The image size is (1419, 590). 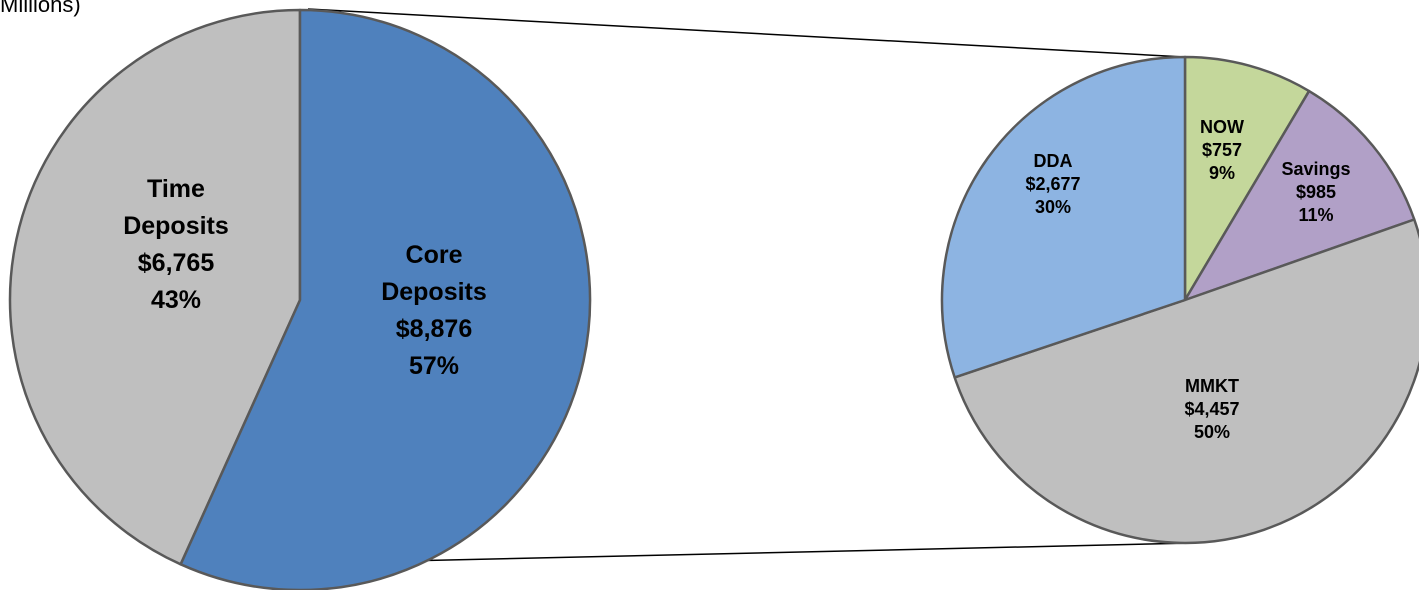 I want to click on slice-label-line: $757, so click(x=1222, y=150).